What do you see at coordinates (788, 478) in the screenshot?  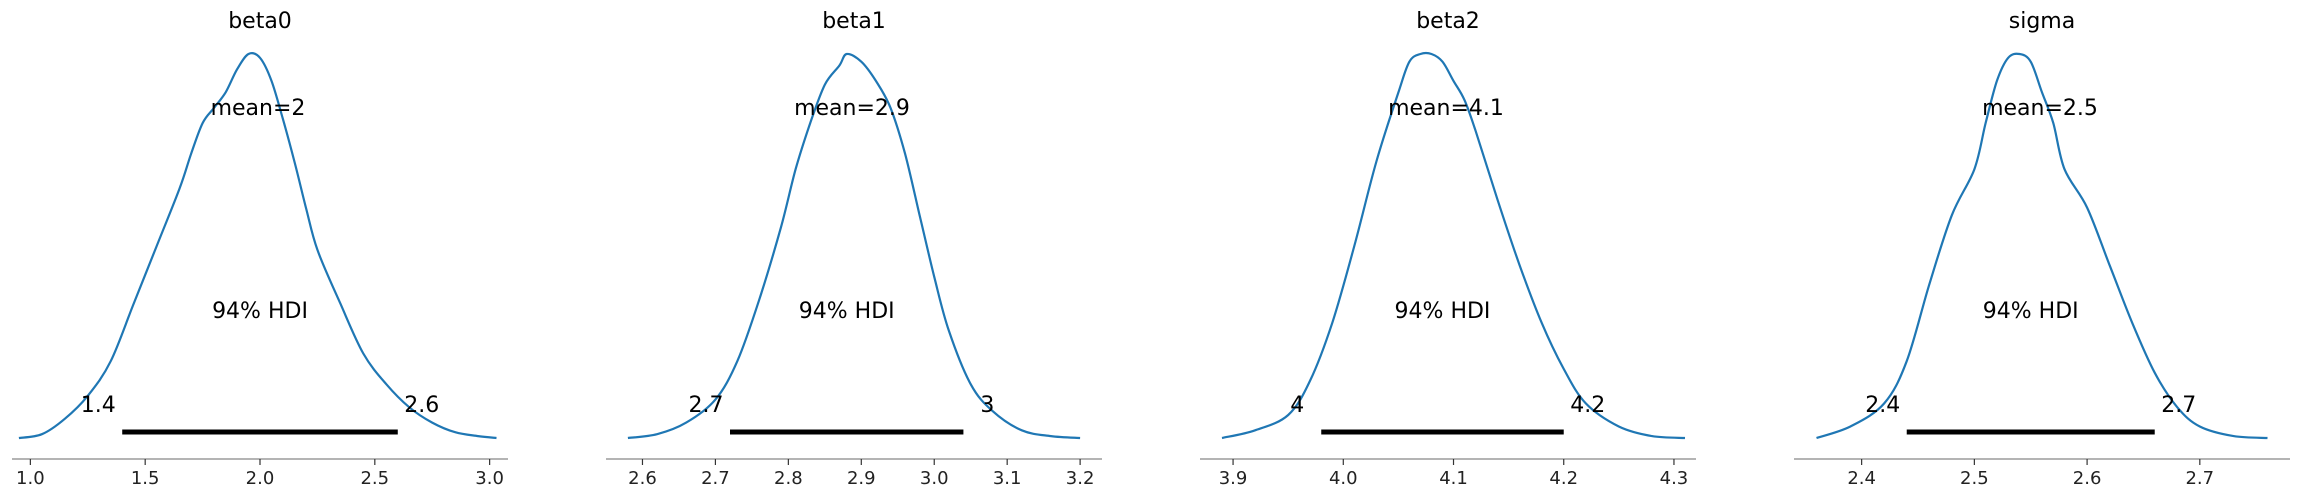 I see `x-tick-label: 2.8` at bounding box center [788, 478].